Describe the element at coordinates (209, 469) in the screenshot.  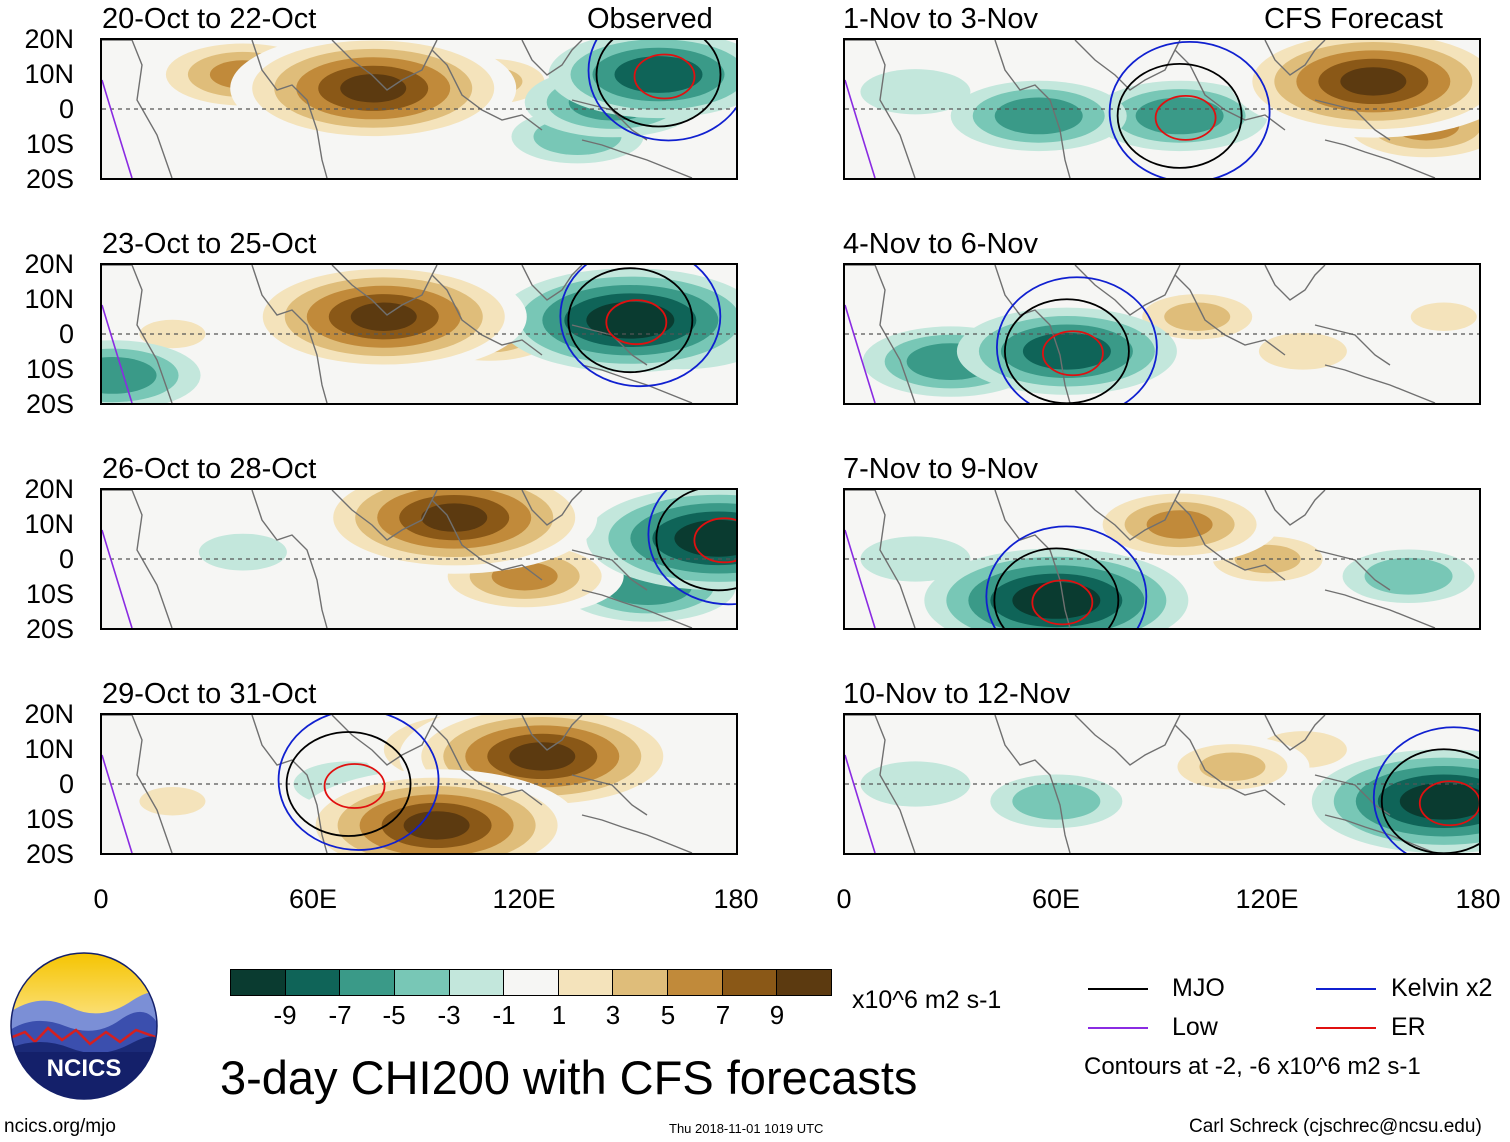
I see `panel-title: 26-Oct to 28-Oct` at that location.